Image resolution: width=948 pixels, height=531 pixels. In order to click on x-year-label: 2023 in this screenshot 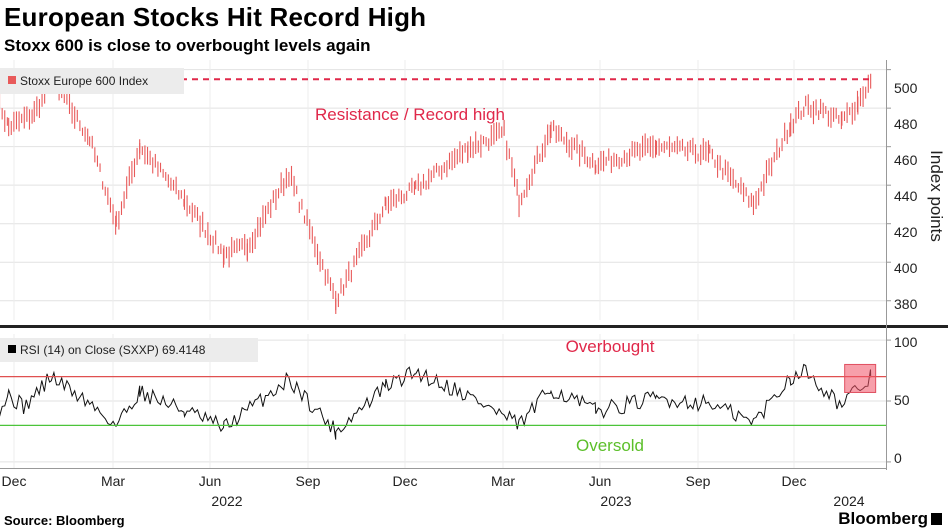, I will do `click(615, 501)`.